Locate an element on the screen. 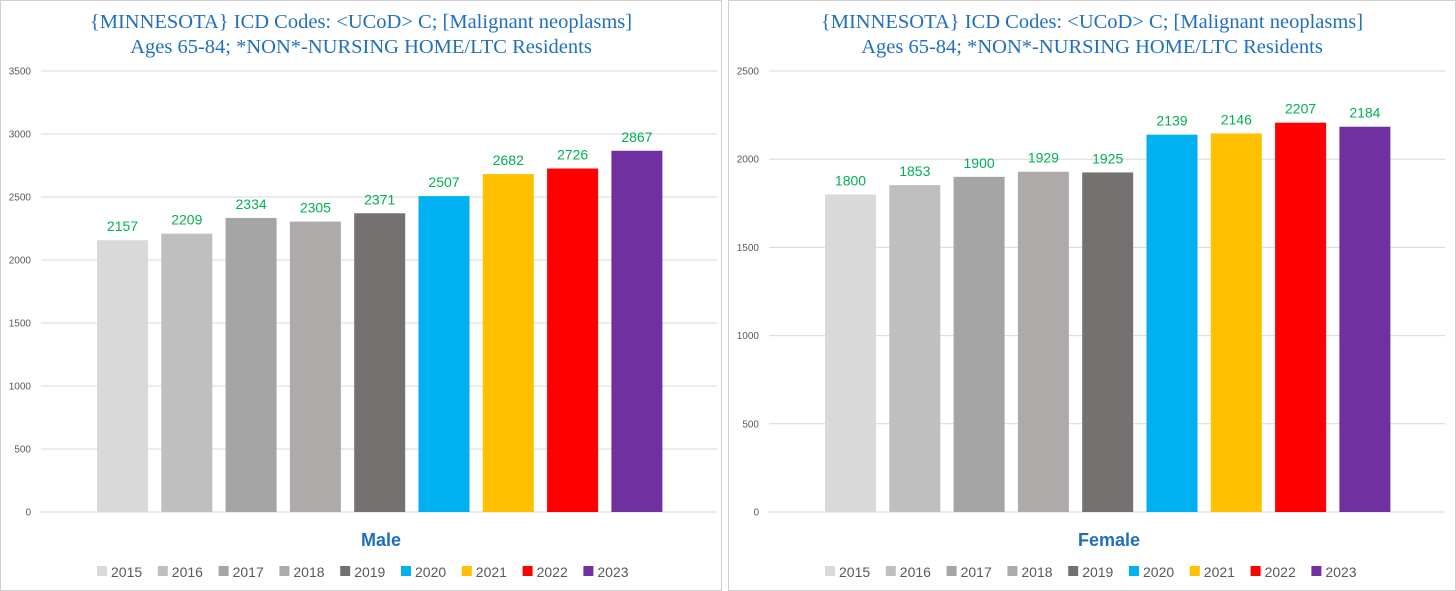 The height and width of the screenshot is (591, 1456). data-label: 2157 is located at coordinates (122, 226).